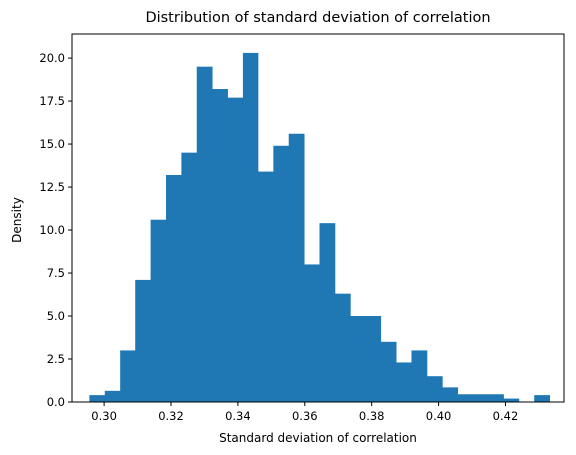 This screenshot has height=455, width=576. I want to click on x-tick-label: 0.30, so click(104, 416).